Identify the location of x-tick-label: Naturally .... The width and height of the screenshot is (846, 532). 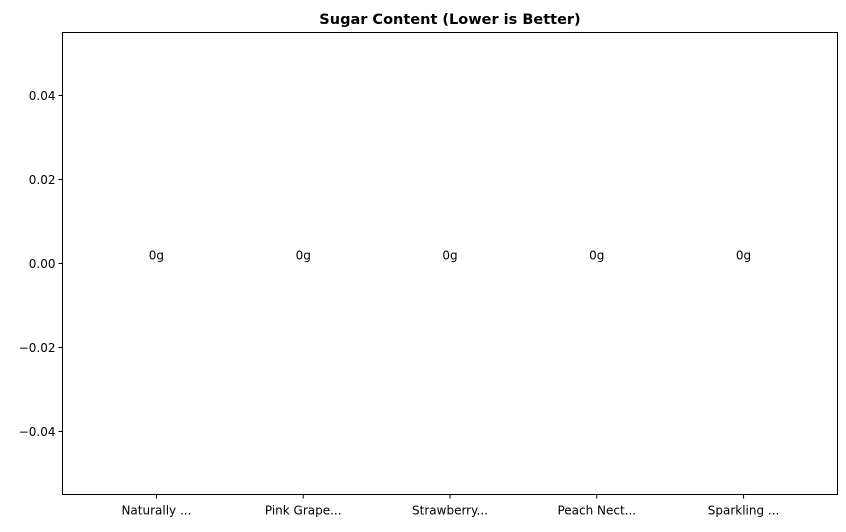
(156, 511).